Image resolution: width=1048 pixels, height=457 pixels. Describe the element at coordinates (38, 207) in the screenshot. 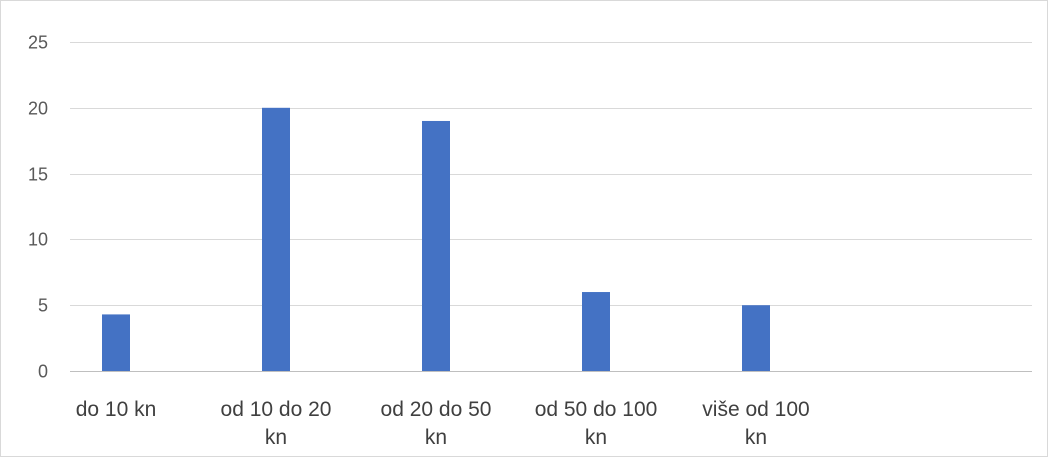

I see `y-axis-ticks: 0 5 10 15 20 25` at that location.